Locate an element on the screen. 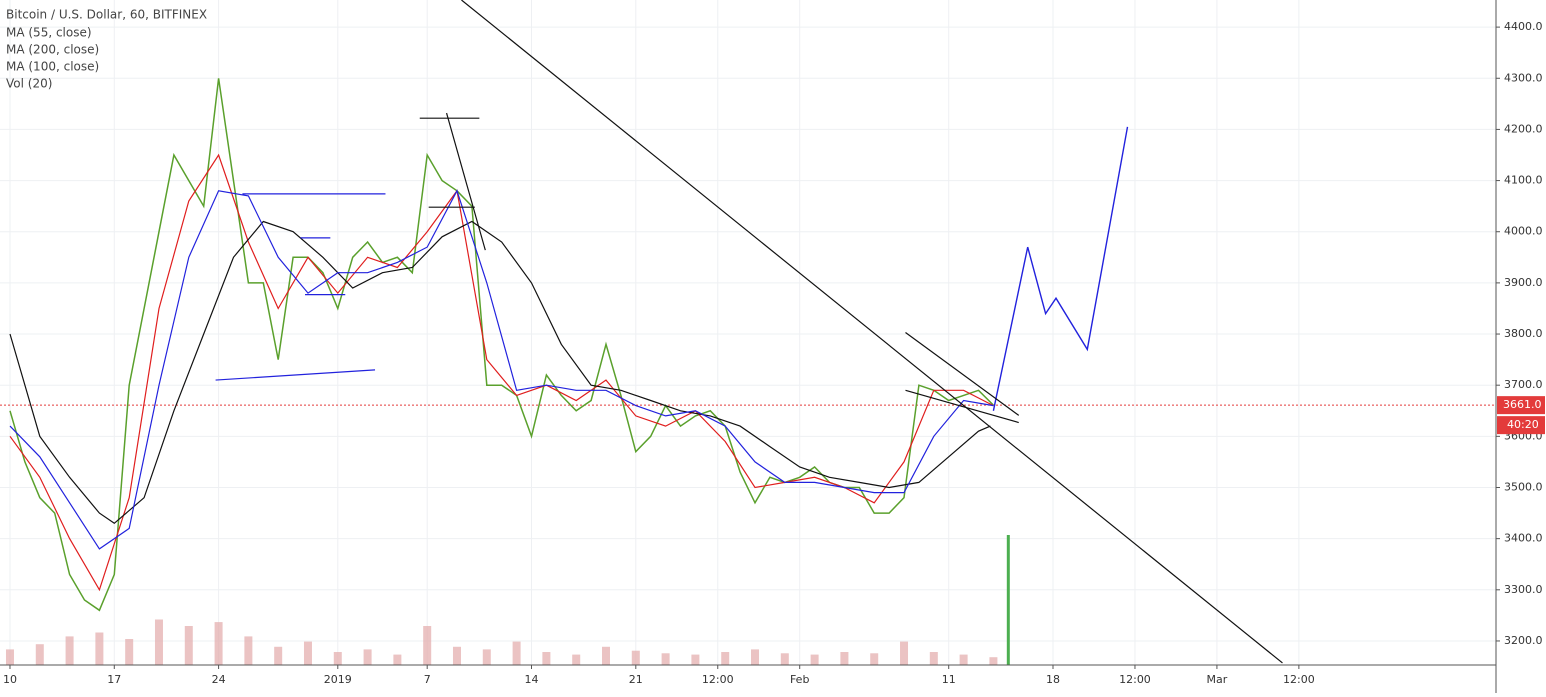 The width and height of the screenshot is (1546, 697). y-tick-label: 3400.0 is located at coordinates (1523, 538).